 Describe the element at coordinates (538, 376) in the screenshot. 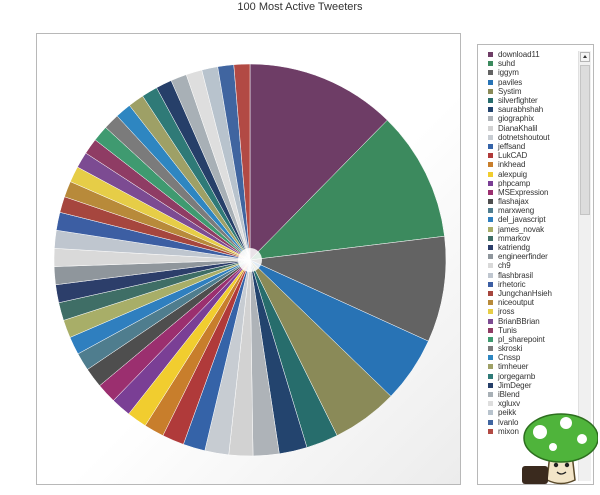

I see `legend-item: jorgegarnb` at that location.